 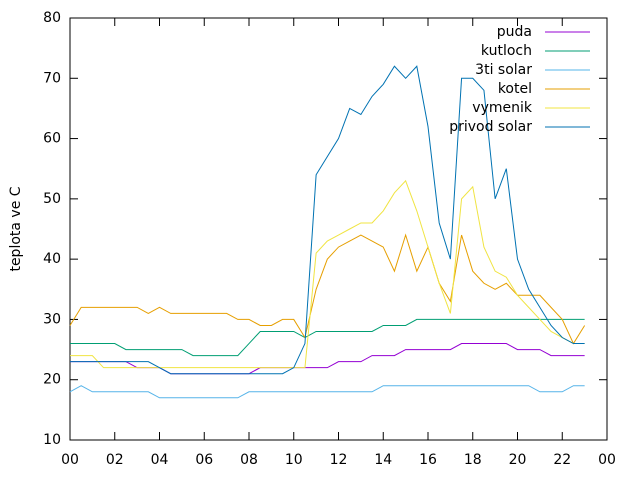 What do you see at coordinates (490, 127) in the screenshot?
I see `legend-label: privod solar` at bounding box center [490, 127].